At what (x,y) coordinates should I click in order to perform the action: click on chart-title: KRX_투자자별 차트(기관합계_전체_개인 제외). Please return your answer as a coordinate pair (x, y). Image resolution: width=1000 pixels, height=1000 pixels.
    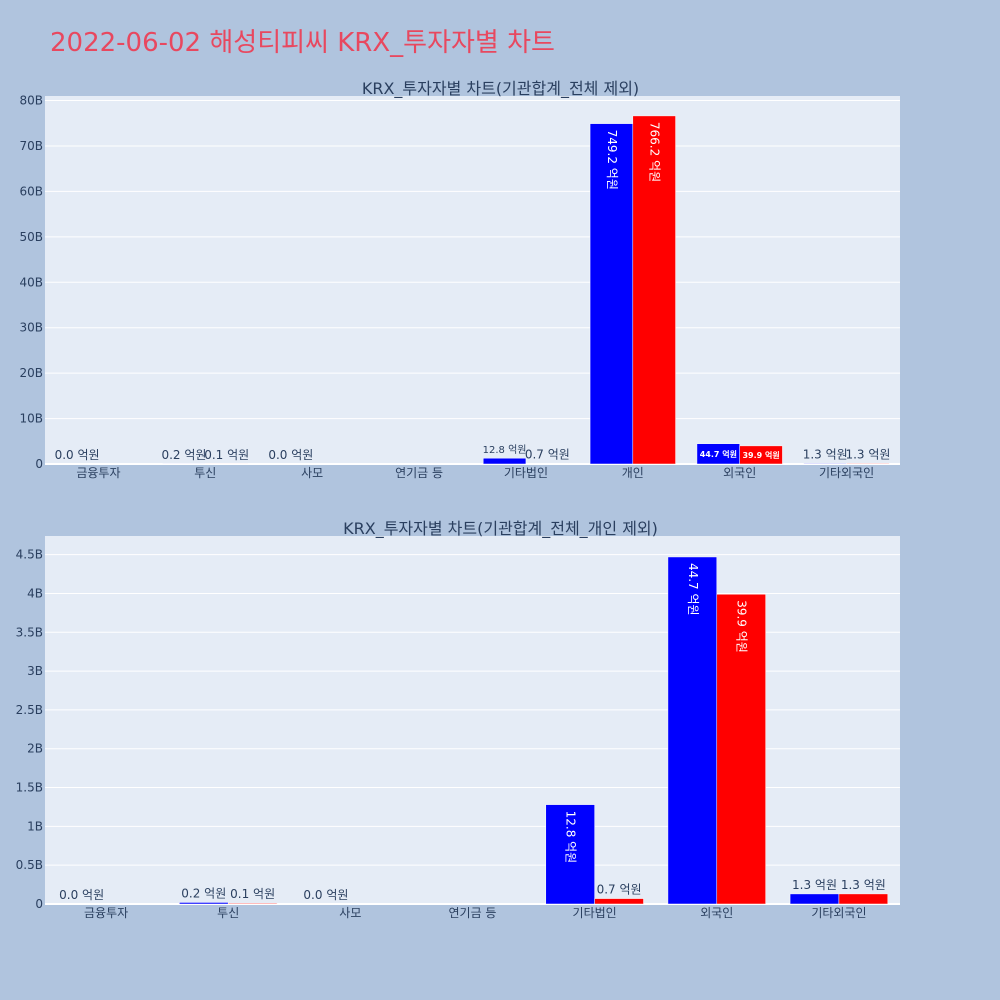
    Looking at the image, I should click on (500, 529).